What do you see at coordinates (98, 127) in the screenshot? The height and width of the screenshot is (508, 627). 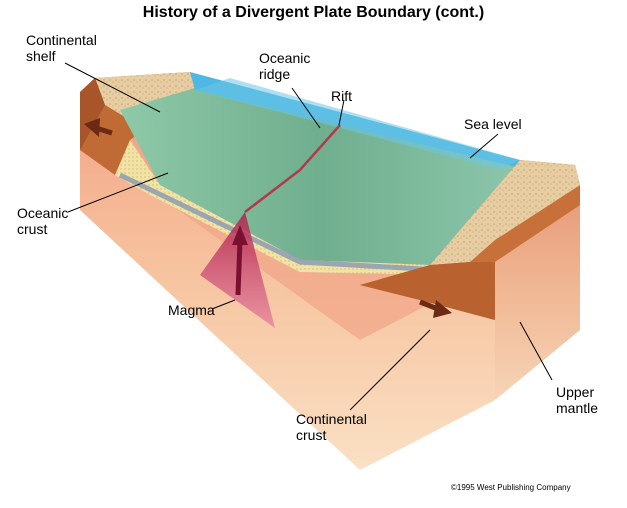 I see `left-plate-arrow` at bounding box center [98, 127].